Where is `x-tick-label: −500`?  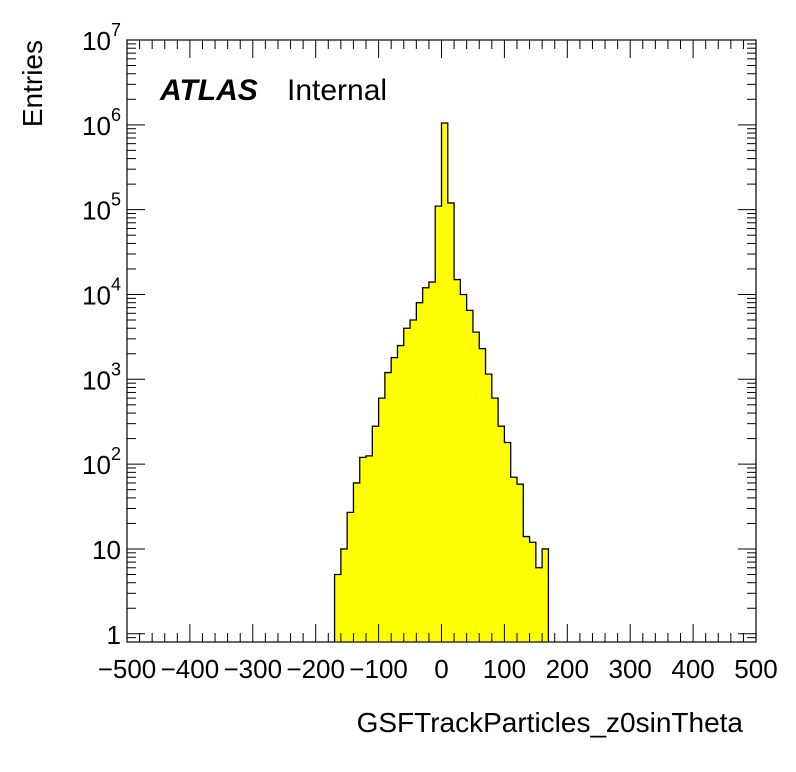 x-tick-label: −500 is located at coordinates (127, 669).